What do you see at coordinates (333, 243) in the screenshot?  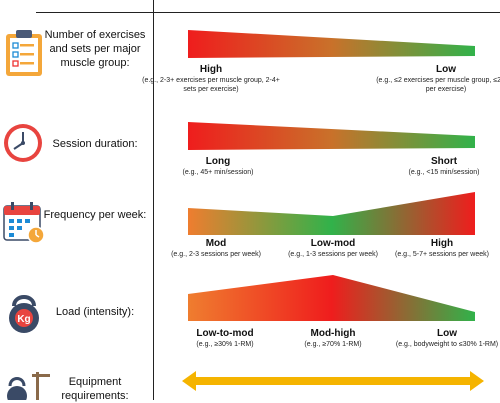 I see `tick-title: Low-mod` at bounding box center [333, 243].